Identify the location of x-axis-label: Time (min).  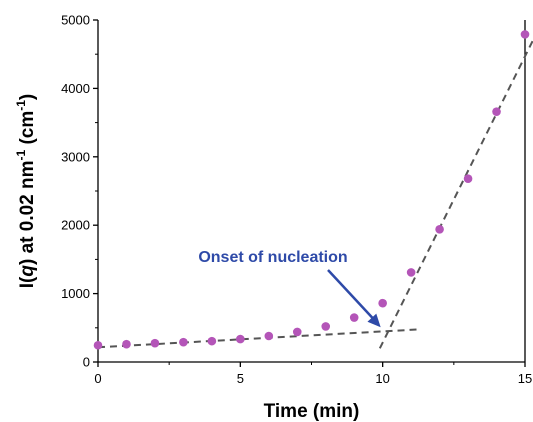
(312, 411).